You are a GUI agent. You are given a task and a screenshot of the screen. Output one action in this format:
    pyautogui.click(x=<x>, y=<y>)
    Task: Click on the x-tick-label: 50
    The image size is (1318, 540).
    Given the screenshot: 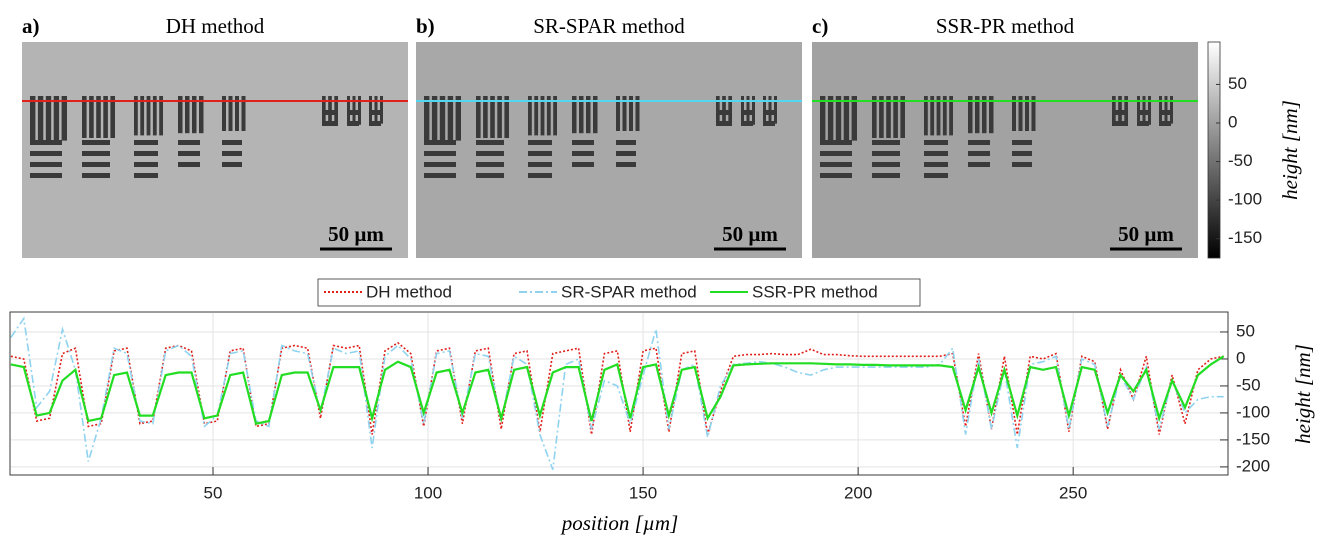 What is the action you would take?
    pyautogui.click(x=213, y=492)
    